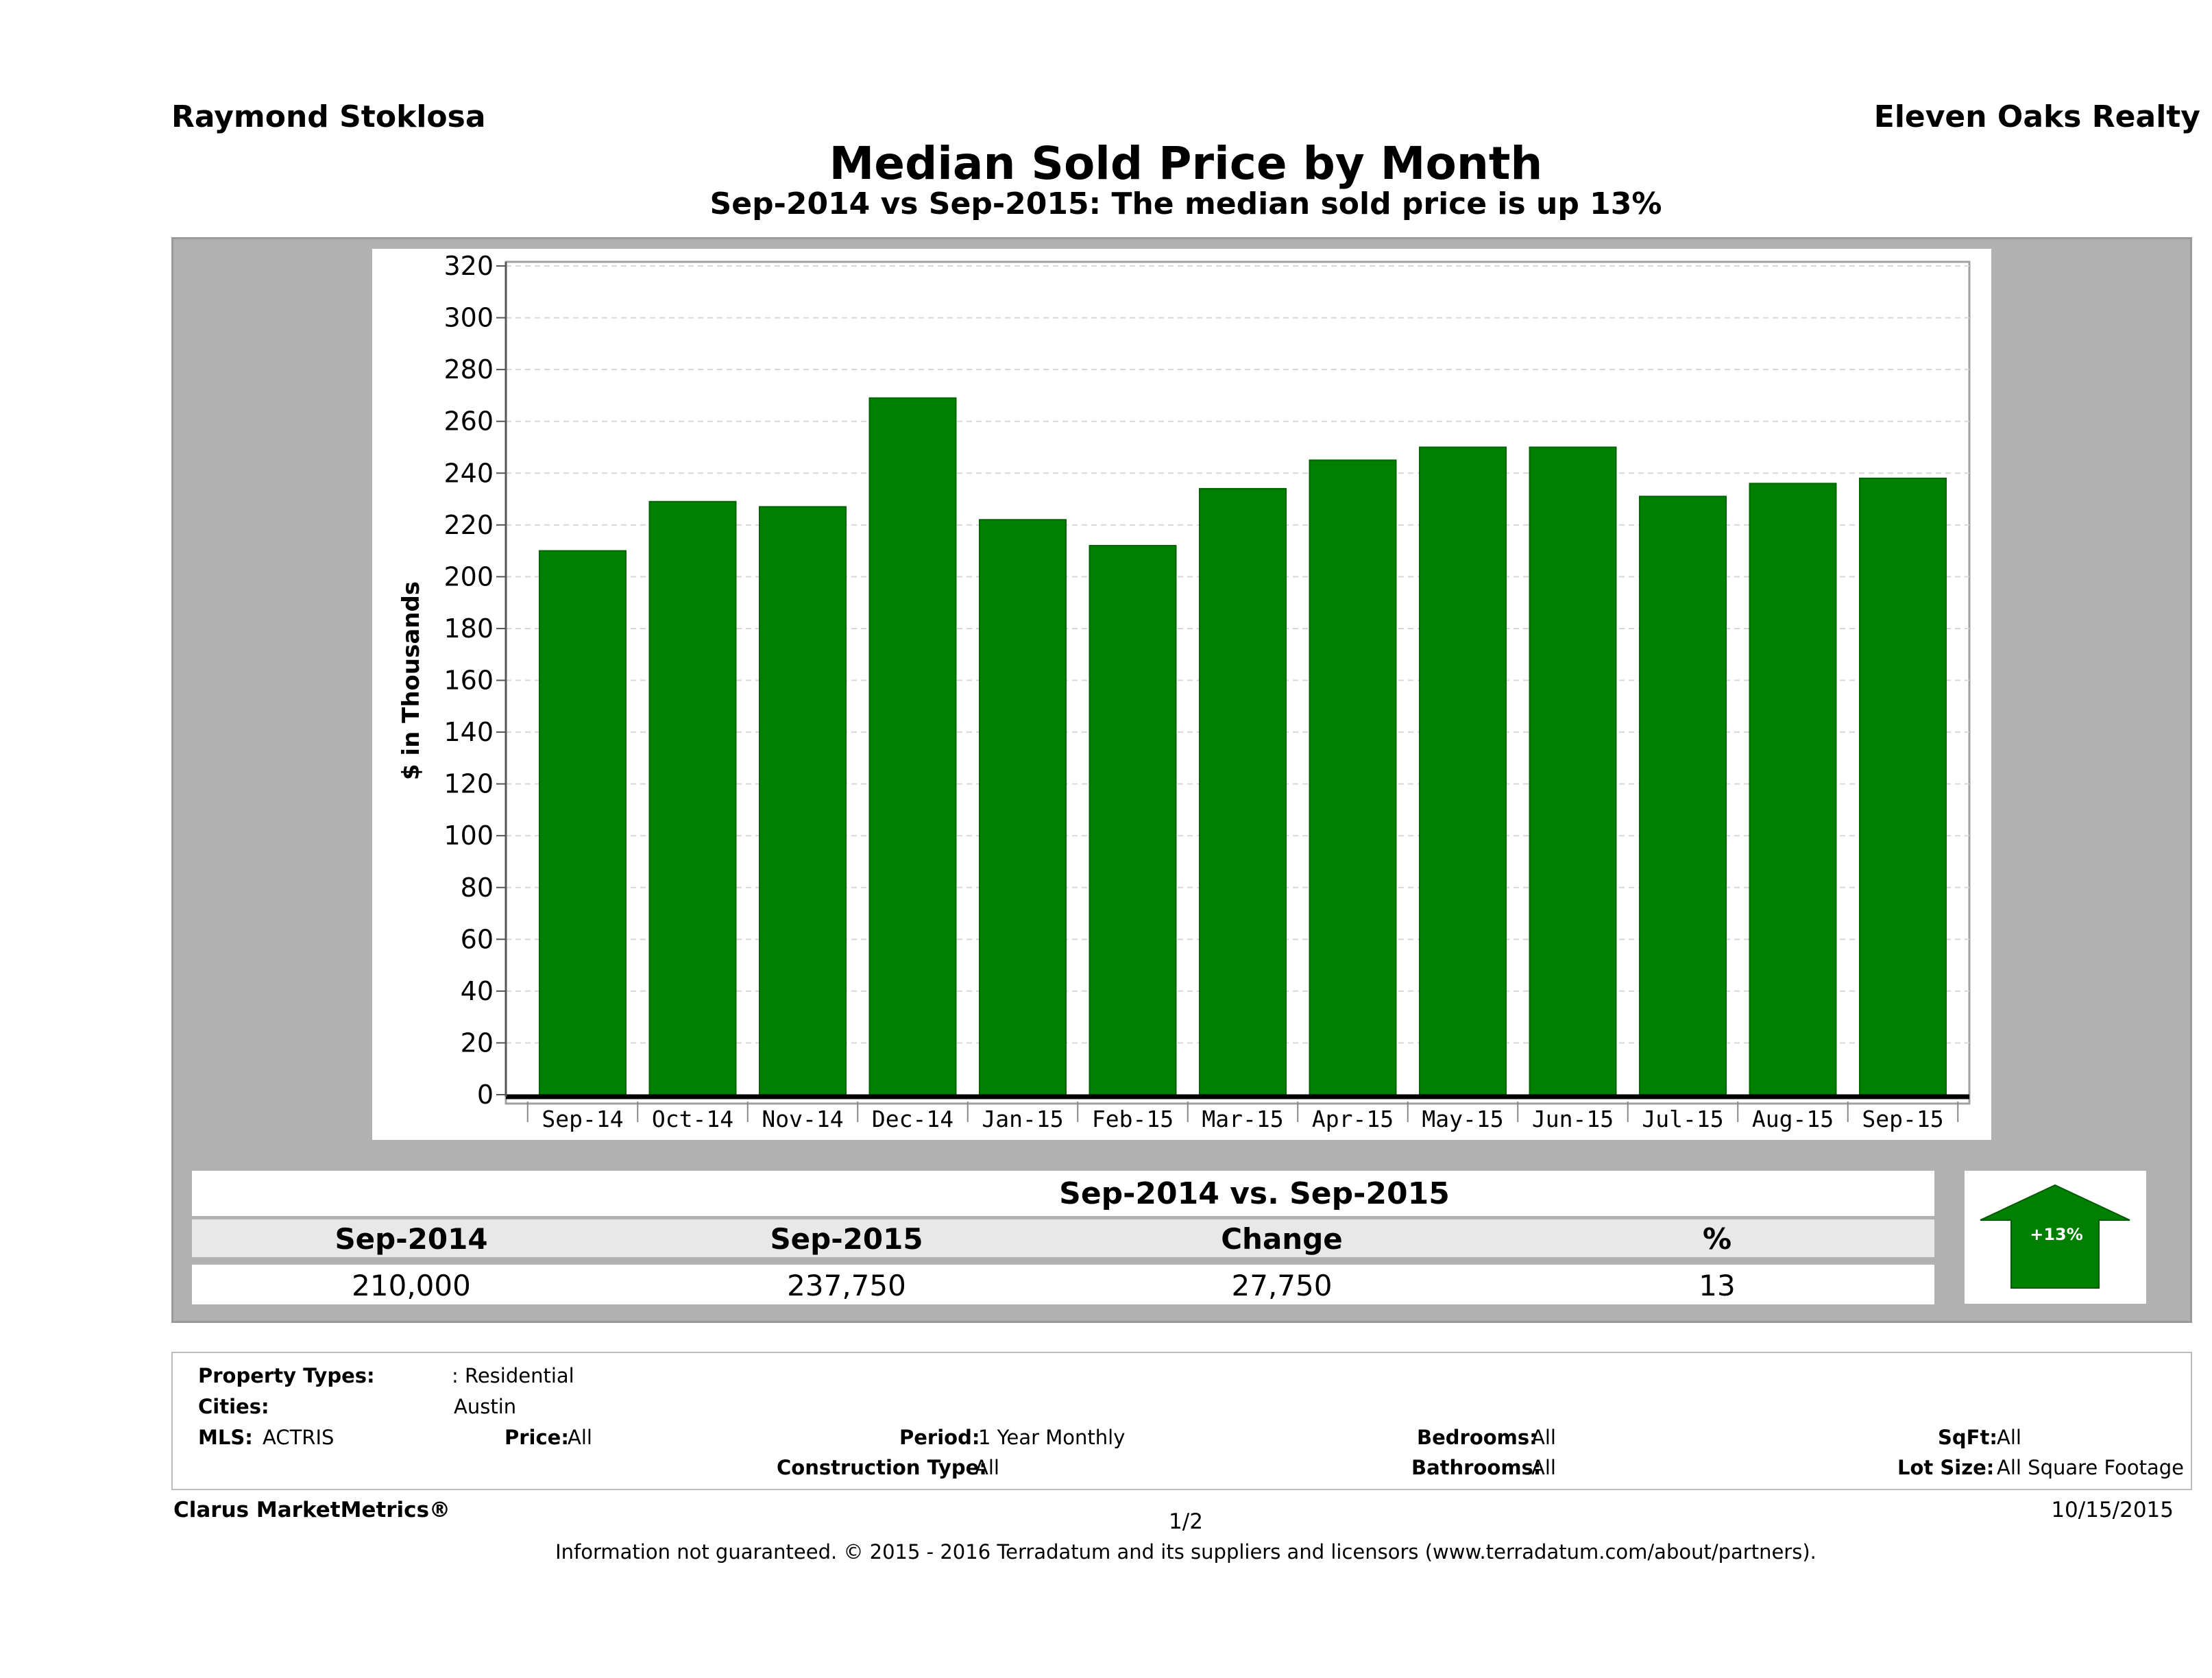  What do you see at coordinates (299, 1437) in the screenshot?
I see `mls-value: ACTRIS` at bounding box center [299, 1437].